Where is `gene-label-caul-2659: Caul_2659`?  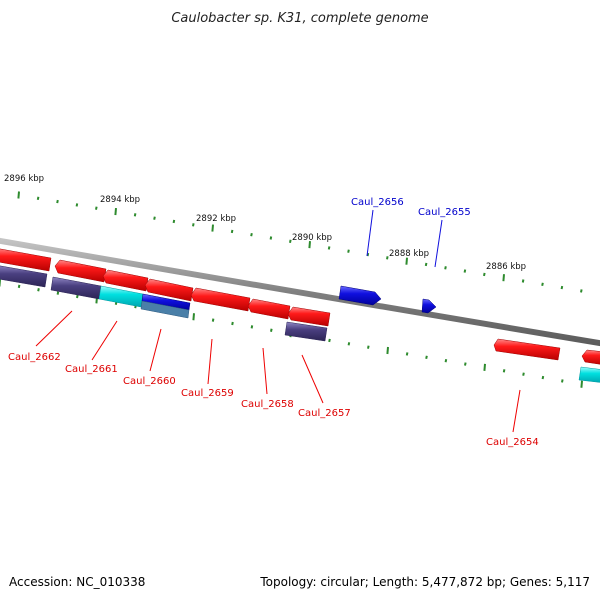
gene-label-caul-2659: Caul_2659 is located at coordinates (207, 393).